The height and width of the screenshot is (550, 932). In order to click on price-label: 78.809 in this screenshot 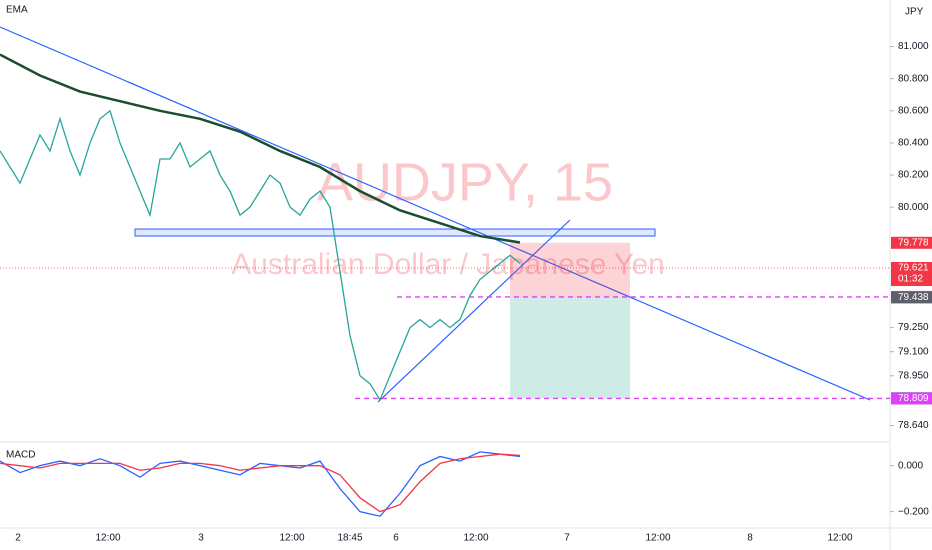, I will do `click(913, 398)`.